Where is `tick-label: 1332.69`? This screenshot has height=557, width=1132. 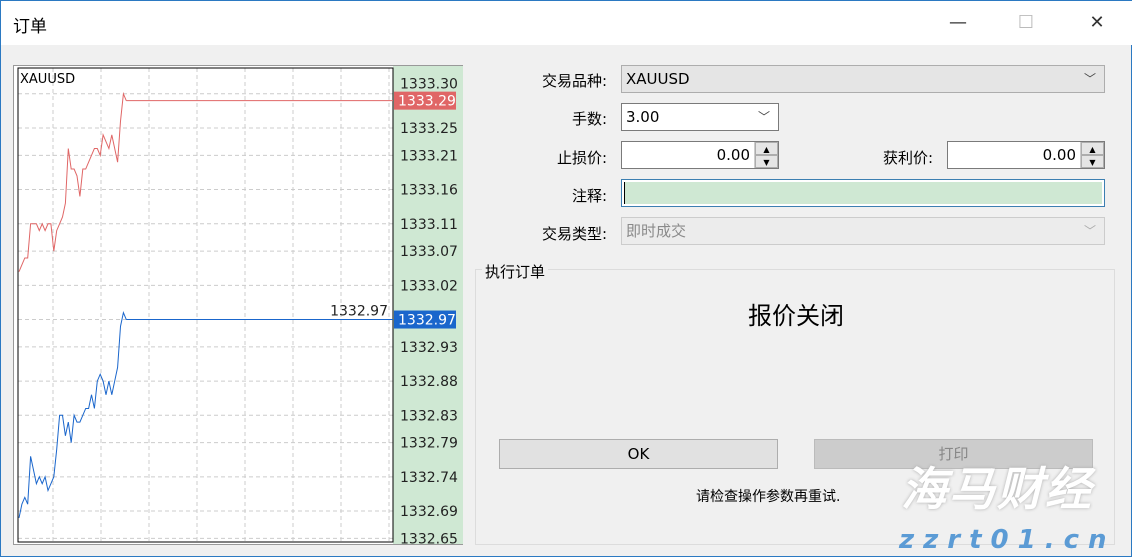
tick-label: 1332.69 is located at coordinates (429, 512).